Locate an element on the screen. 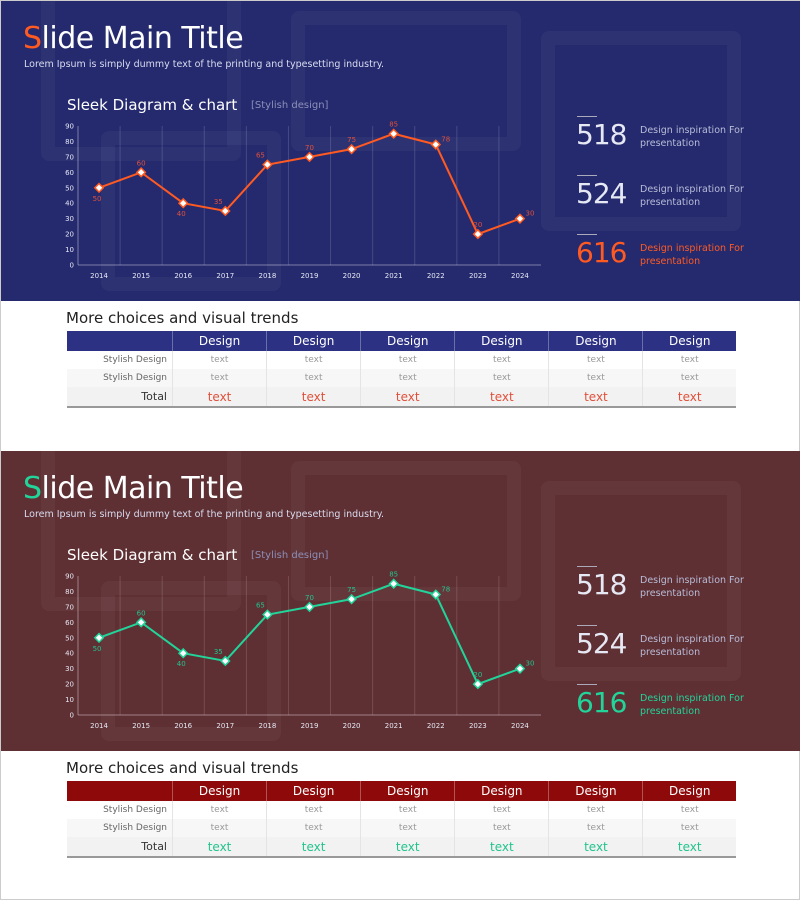 Image resolution: width=800 pixels, height=900 pixels. x-tick-label: 2014 is located at coordinates (99, 276).